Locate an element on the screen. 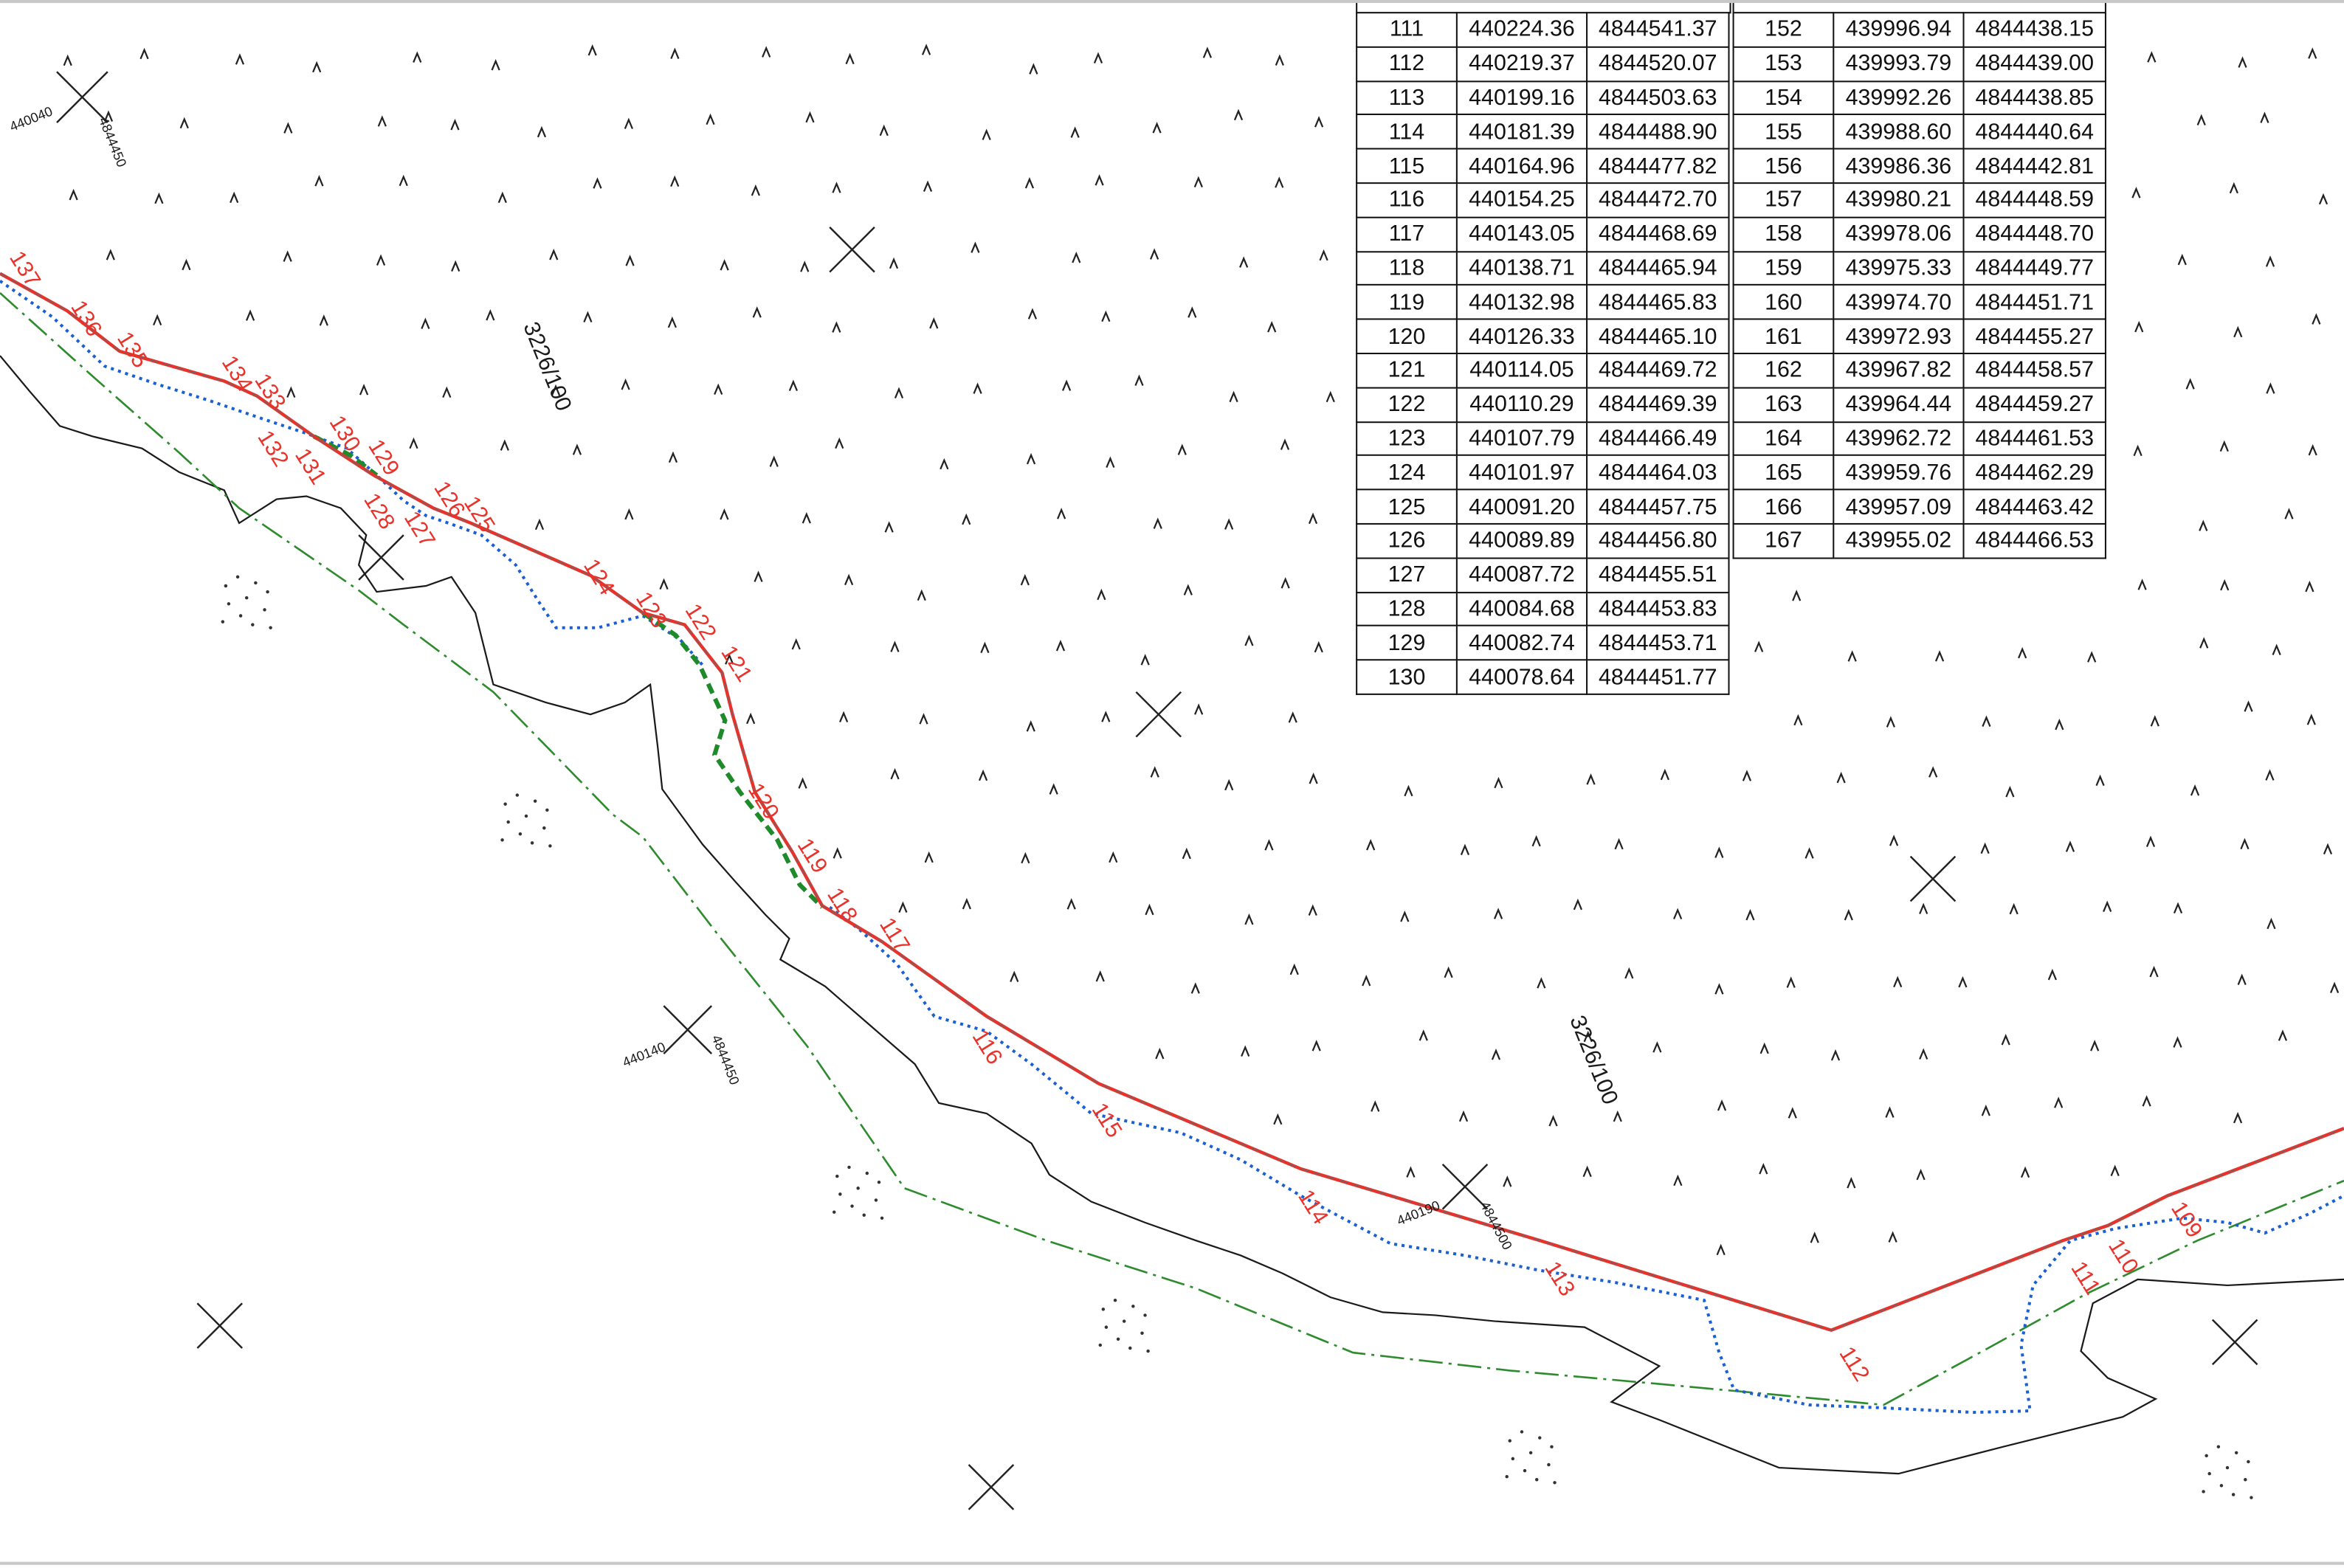 This screenshot has width=2344, height=1568. x-coordinate-cell: 439980.21 is located at coordinates (1899, 200).